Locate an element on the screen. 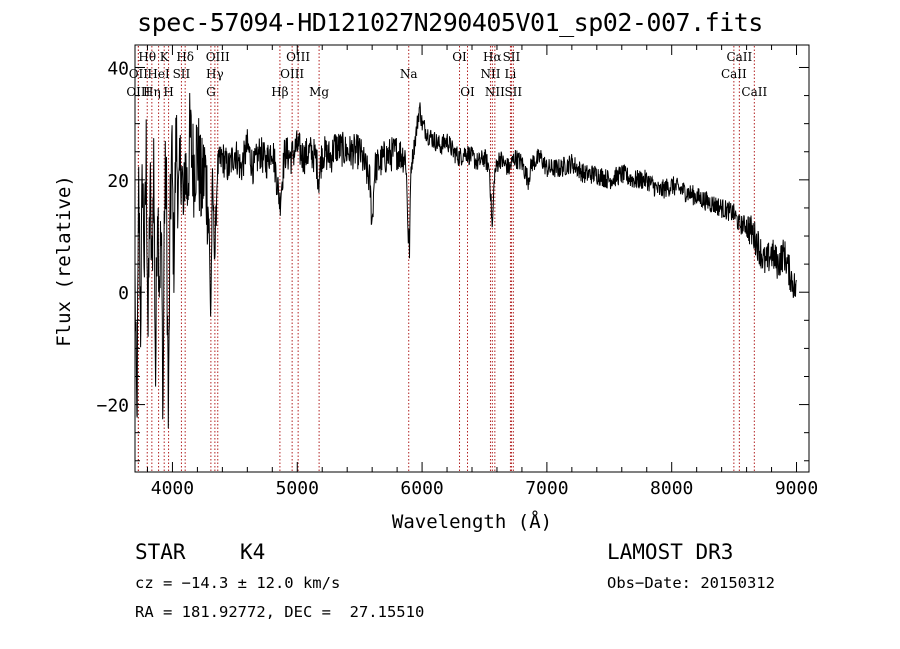 This screenshot has height=649, width=900. spectral-line-label: Mg is located at coordinates (319, 92).